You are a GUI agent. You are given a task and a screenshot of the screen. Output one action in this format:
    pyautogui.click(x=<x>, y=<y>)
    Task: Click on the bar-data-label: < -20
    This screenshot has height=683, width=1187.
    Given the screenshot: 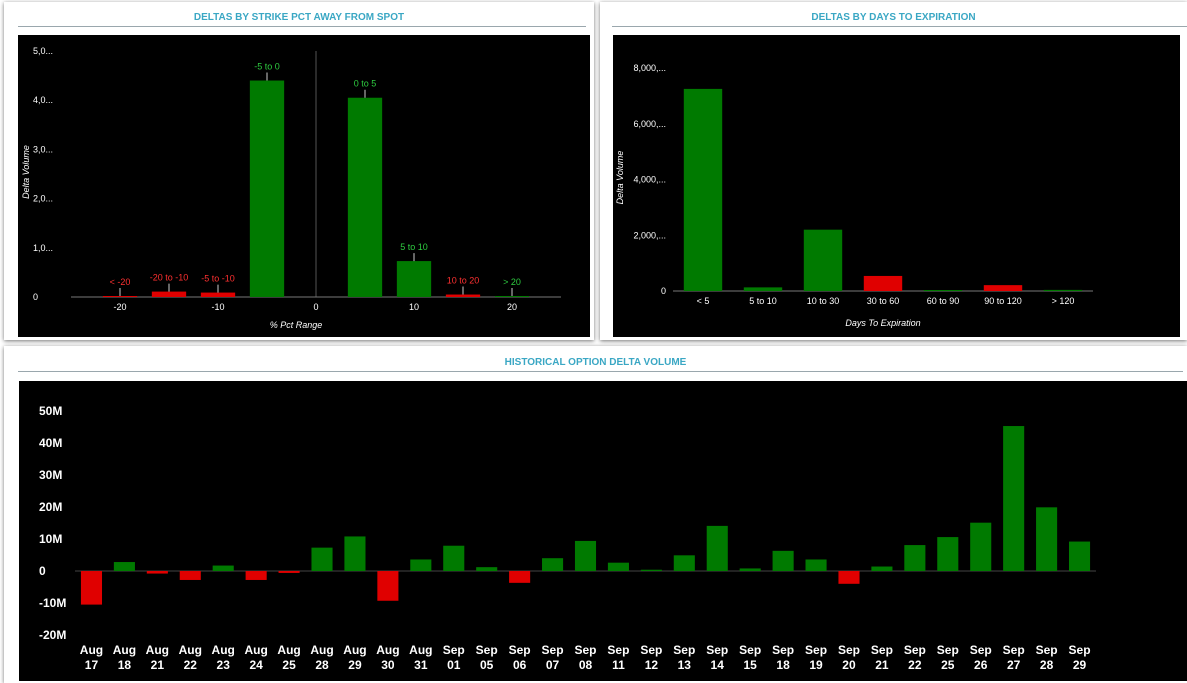 What is the action you would take?
    pyautogui.click(x=120, y=282)
    